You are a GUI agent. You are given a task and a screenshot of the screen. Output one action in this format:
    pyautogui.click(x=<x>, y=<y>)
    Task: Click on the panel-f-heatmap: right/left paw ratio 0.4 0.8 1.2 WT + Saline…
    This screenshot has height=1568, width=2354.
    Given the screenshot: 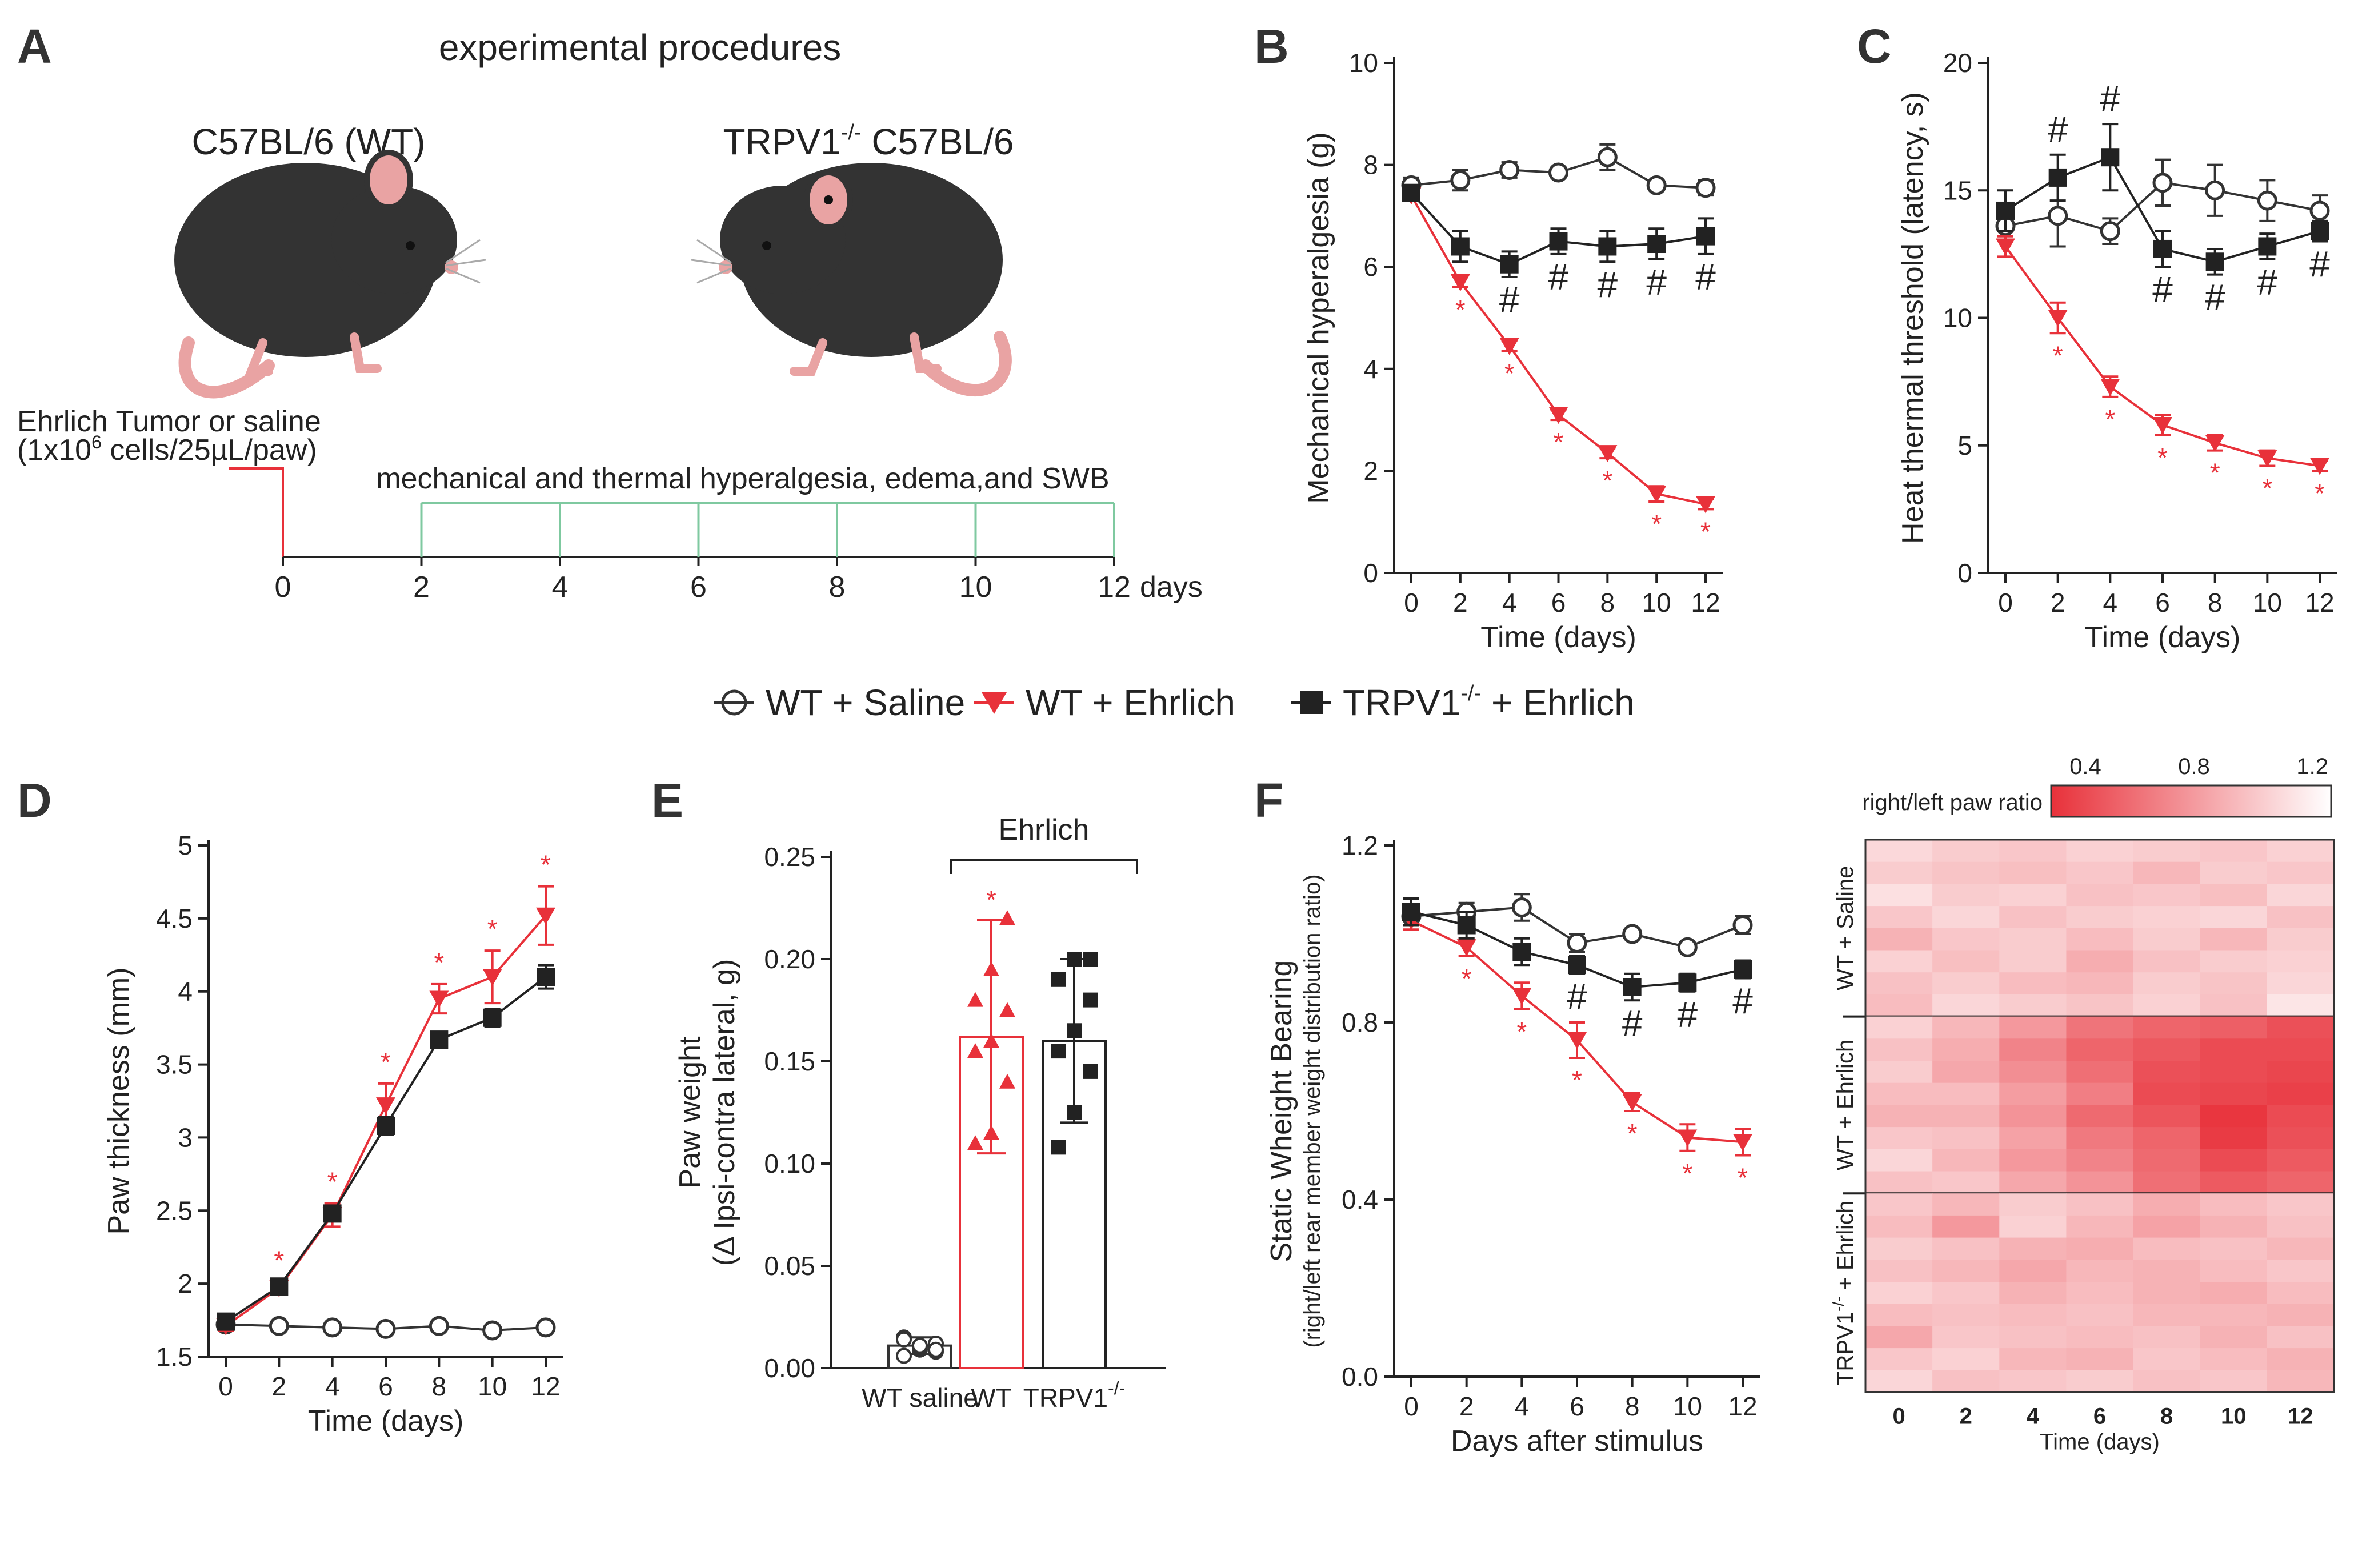 What is the action you would take?
    pyautogui.click(x=2082, y=1104)
    